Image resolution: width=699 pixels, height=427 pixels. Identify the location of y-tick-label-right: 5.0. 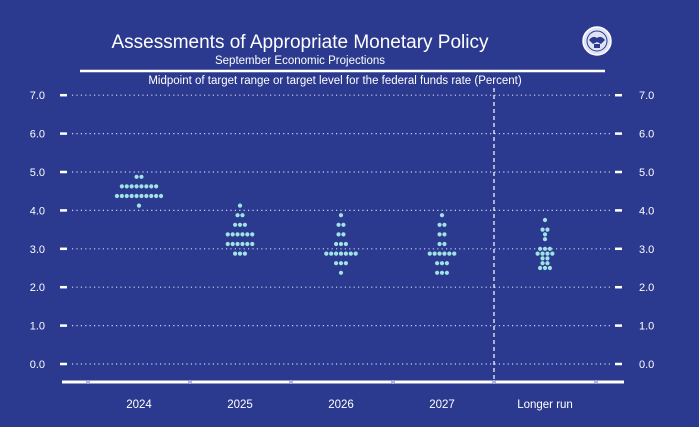
(646, 173).